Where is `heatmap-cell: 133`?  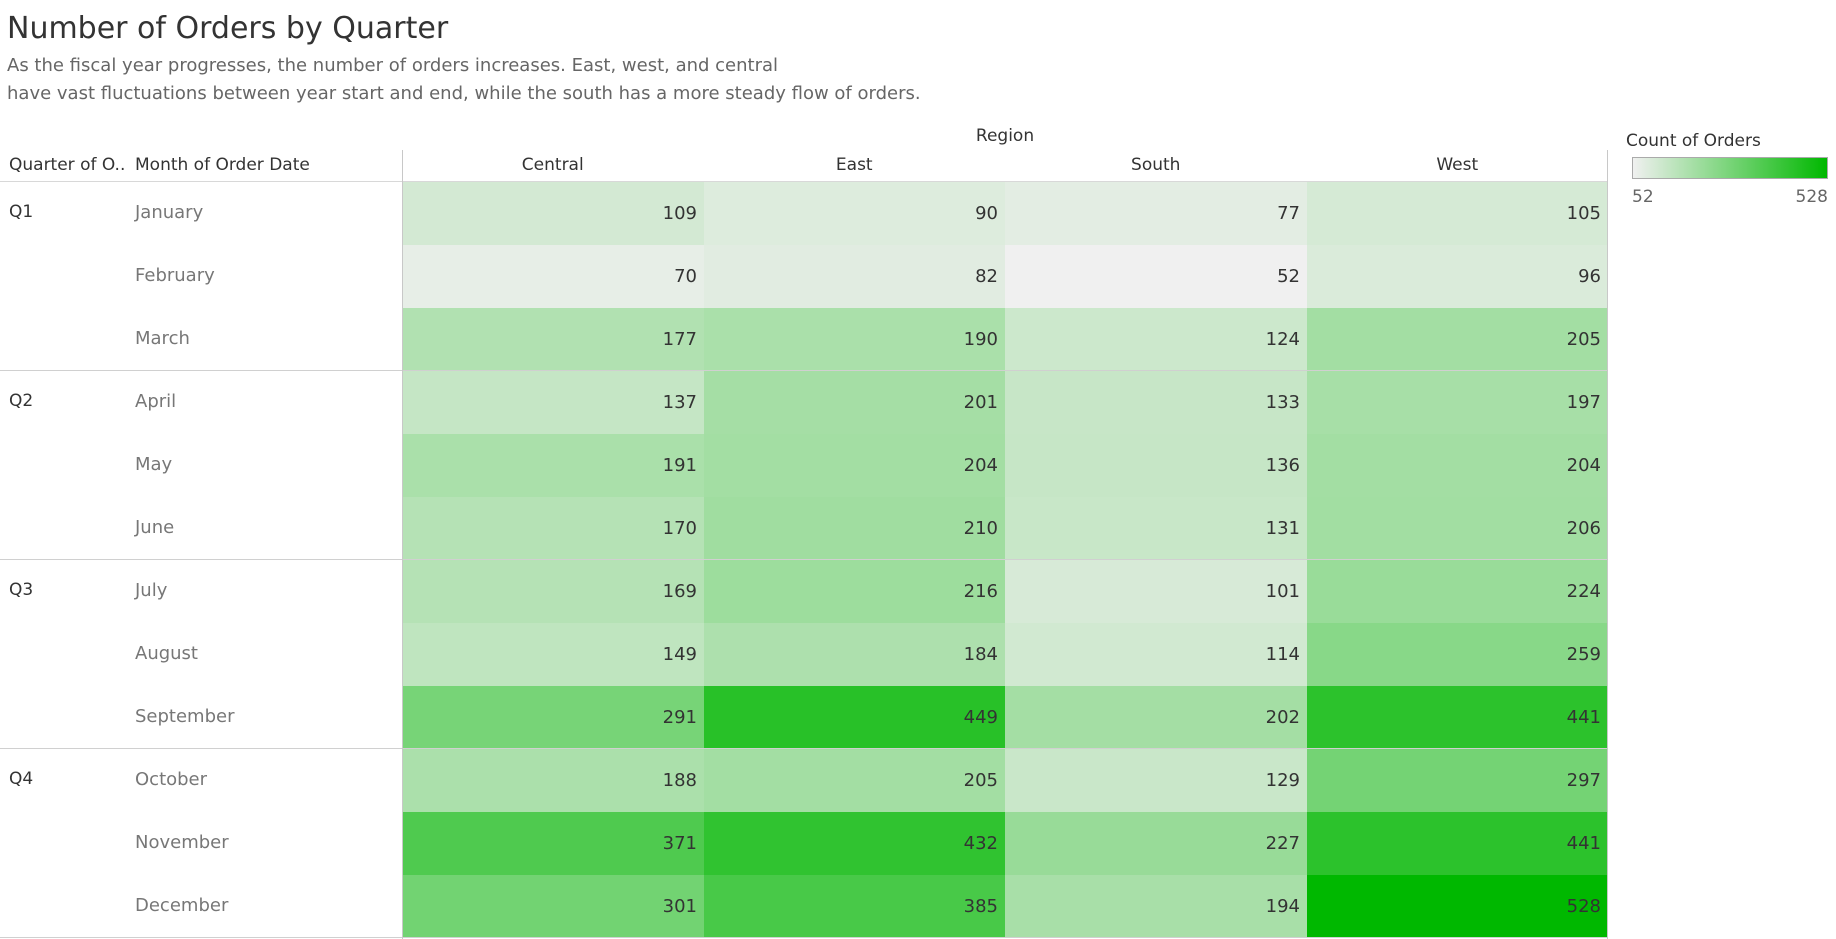
heatmap-cell: 133 is located at coordinates (1156, 402).